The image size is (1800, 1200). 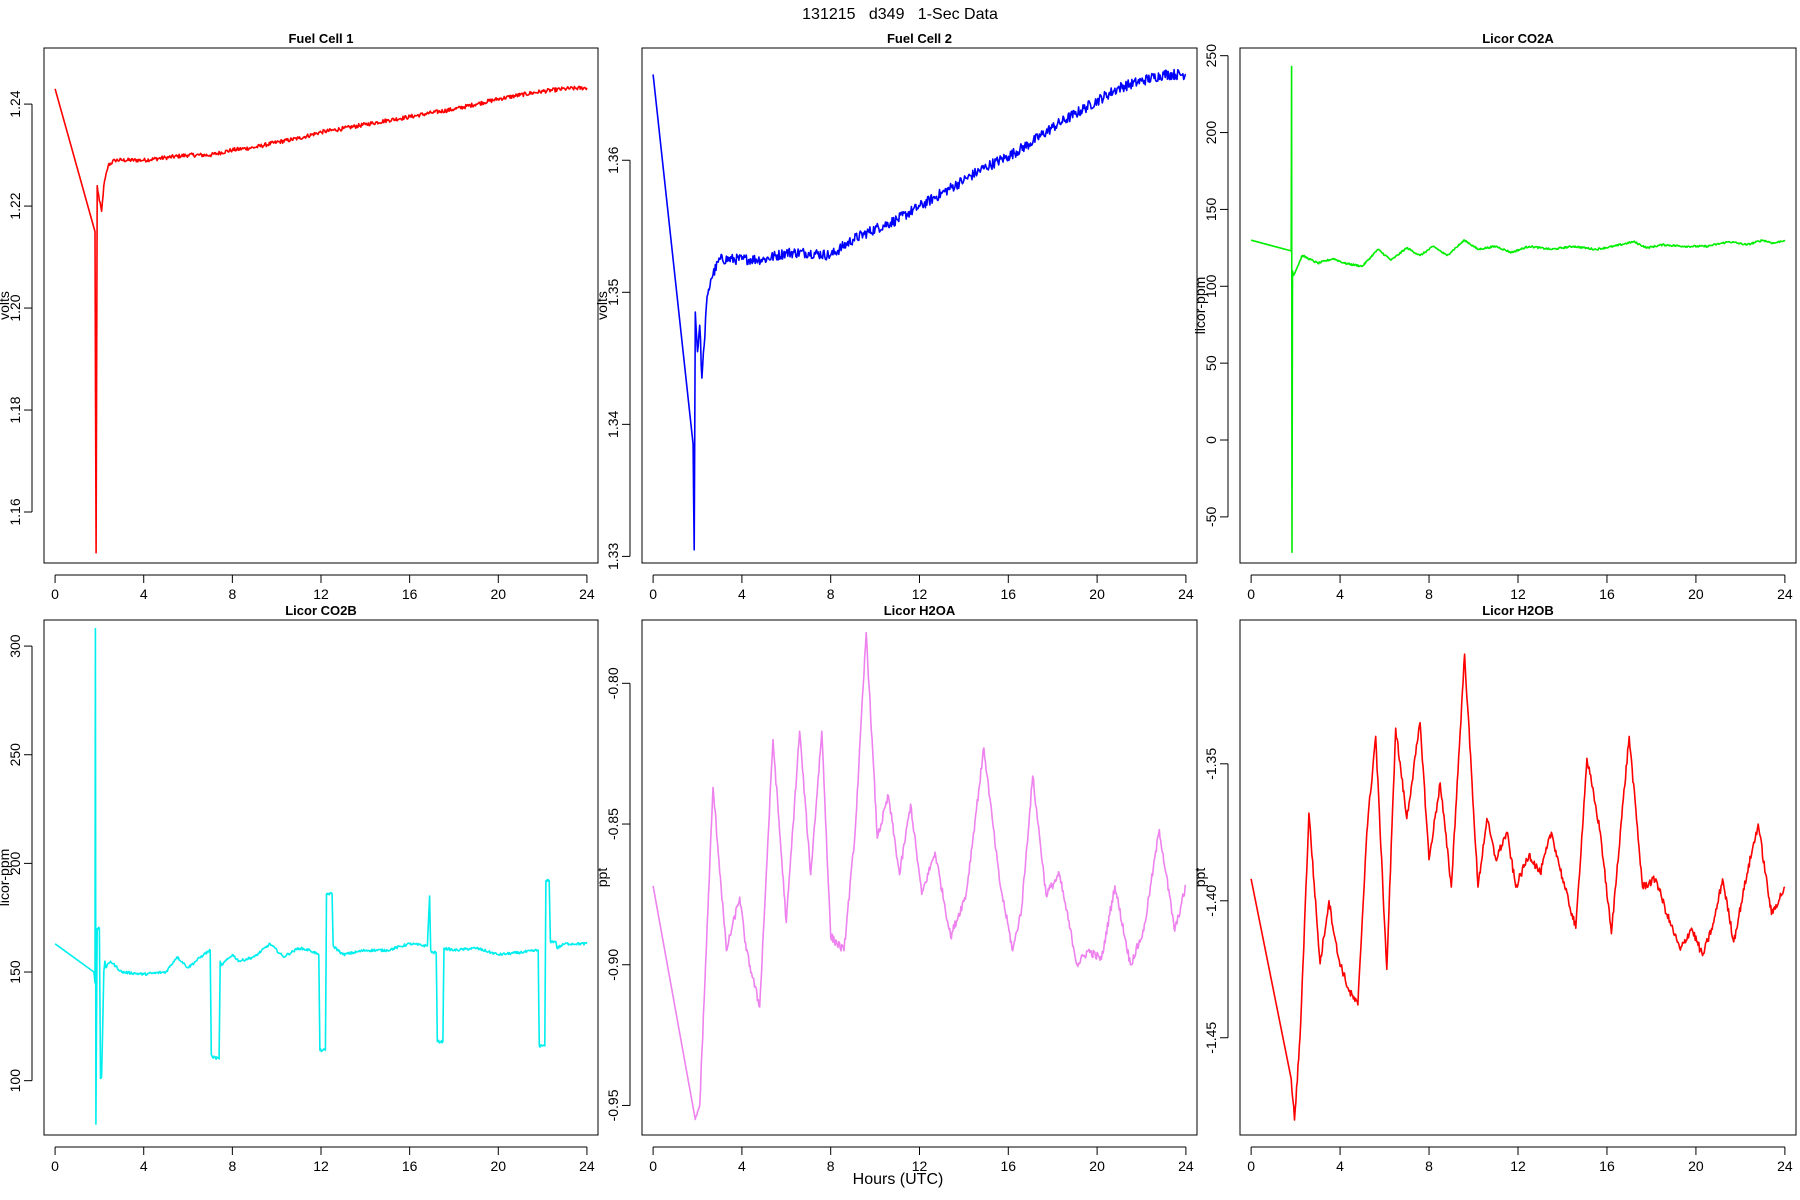 What do you see at coordinates (900, 14) in the screenshot?
I see `figure-title: 131215 d349 1-Sec Data` at bounding box center [900, 14].